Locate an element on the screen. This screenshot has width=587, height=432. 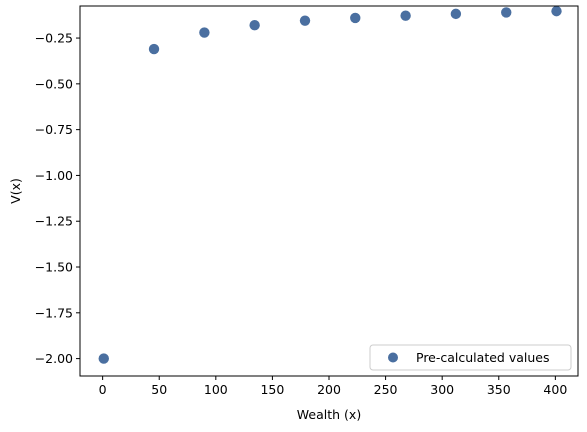
y-tick-label: −0.75 is located at coordinates (54, 129).